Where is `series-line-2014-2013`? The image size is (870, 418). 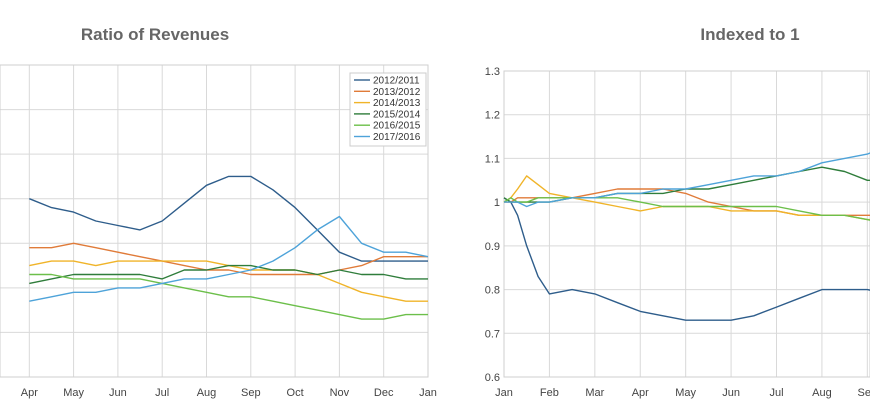 series-line-2014-2013 is located at coordinates (228, 281).